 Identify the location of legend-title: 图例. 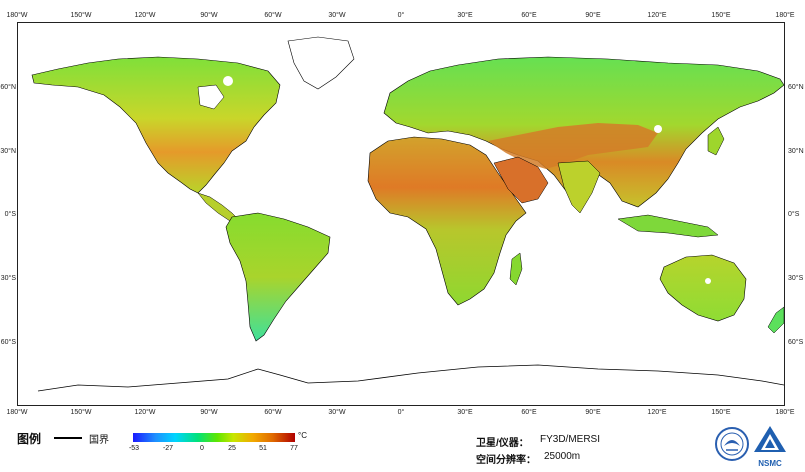
(29, 439).